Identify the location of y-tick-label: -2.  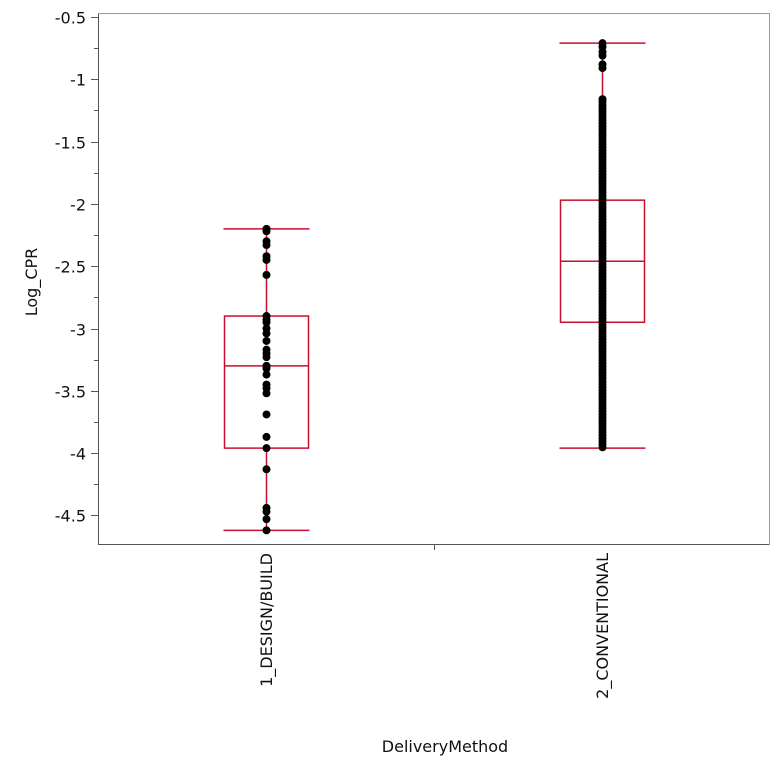
(78, 205).